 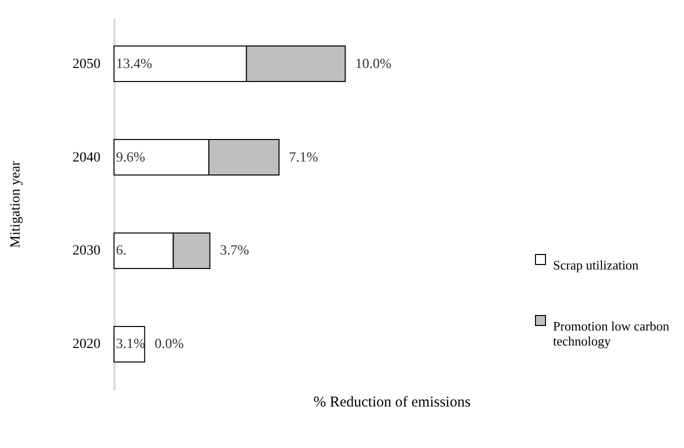 I want to click on data-label: 0.0%, so click(x=169, y=344).